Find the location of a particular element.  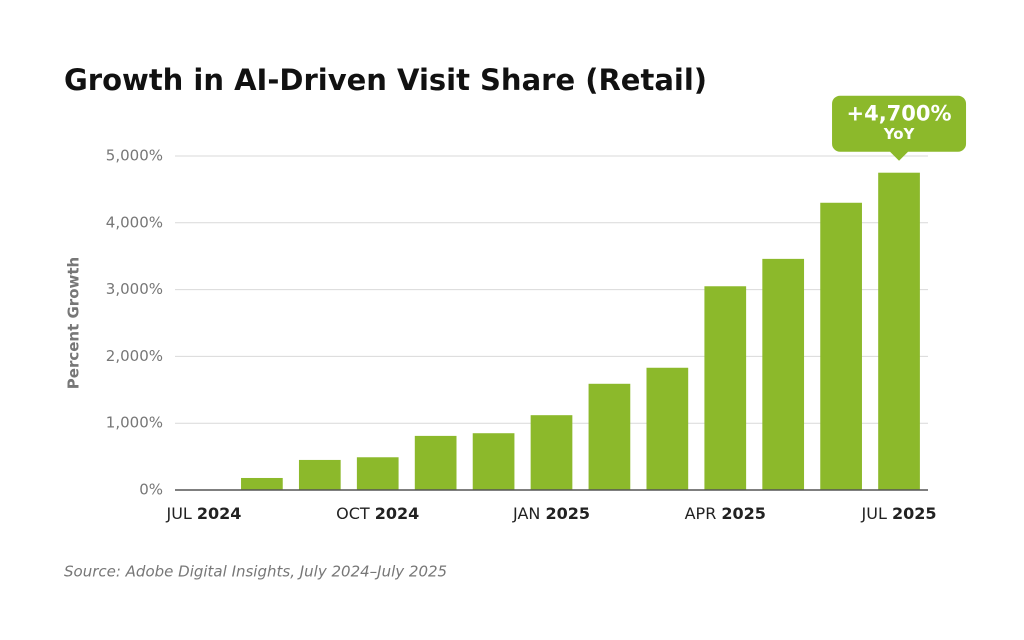

x-tick-label: OCT 2024 is located at coordinates (377, 513).